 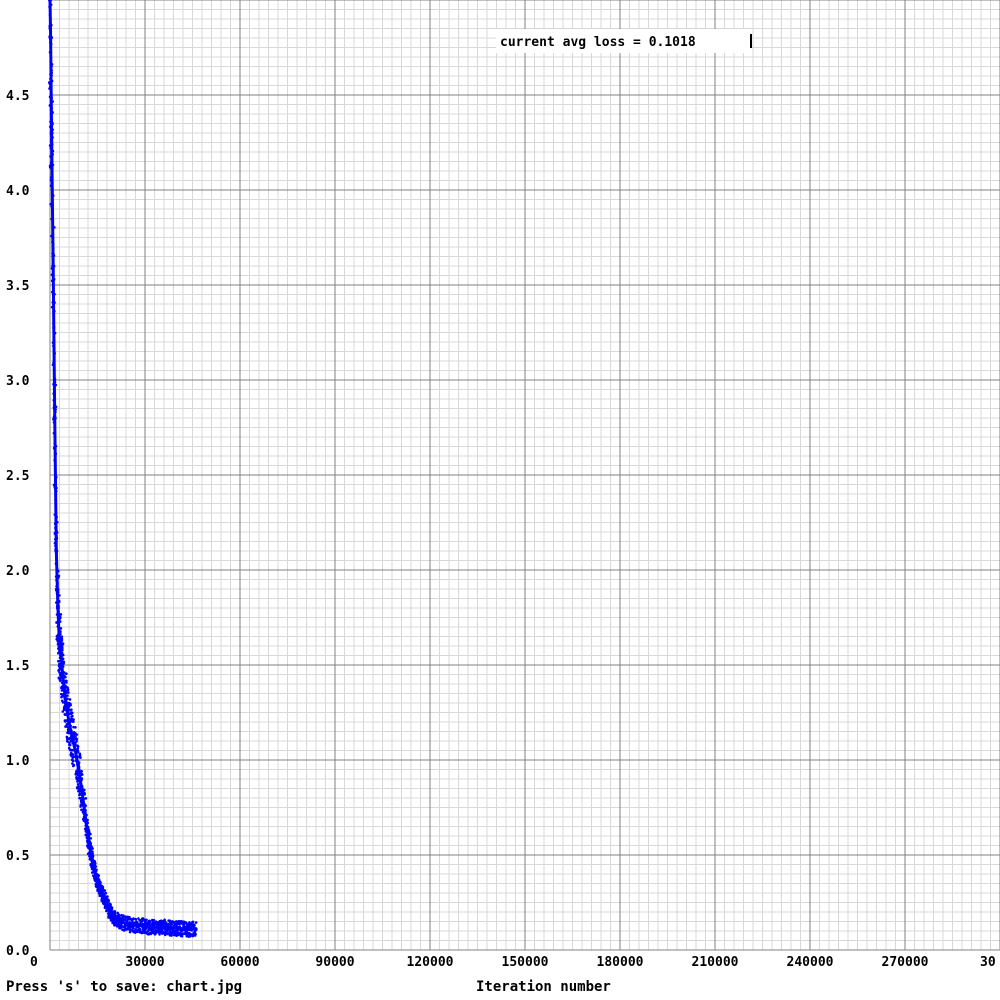 I want to click on save-hint: Press 's' to save: chart.jpg, so click(x=124, y=987).